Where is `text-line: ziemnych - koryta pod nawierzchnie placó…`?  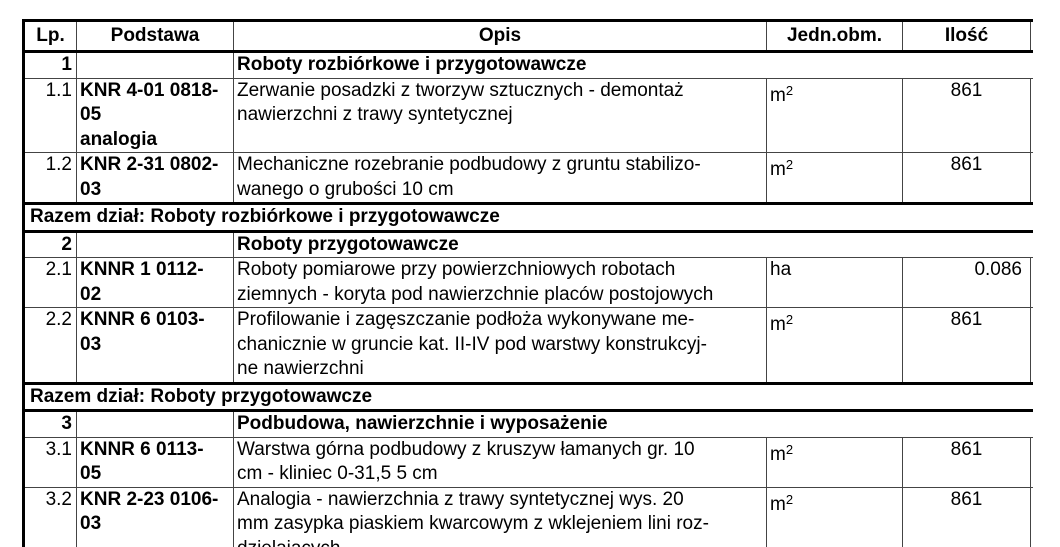 text-line: ziemnych - koryta pod nawierzchnie placó… is located at coordinates (475, 294).